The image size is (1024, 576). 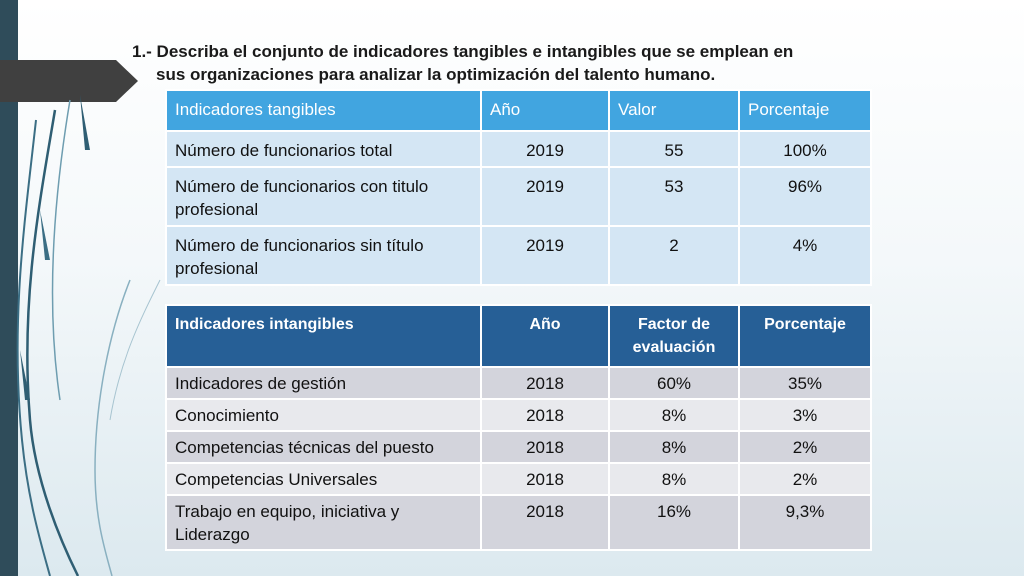 What do you see at coordinates (323, 110) in the screenshot?
I see `header-indicadores-tangibles: Indicadores tangibles` at bounding box center [323, 110].